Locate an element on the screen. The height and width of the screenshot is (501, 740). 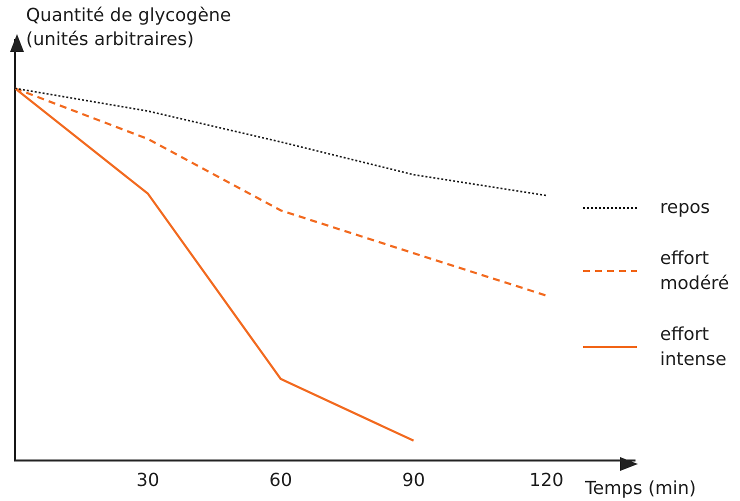
legend-label: effort intense is located at coordinates (694, 347).